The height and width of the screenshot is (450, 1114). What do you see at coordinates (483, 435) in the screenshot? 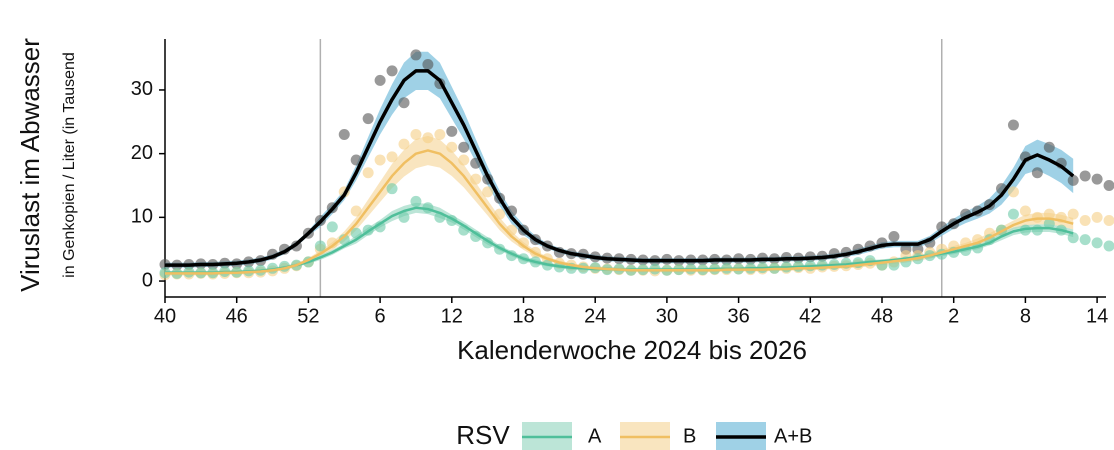
I see `legend-title: RSV` at bounding box center [483, 435].